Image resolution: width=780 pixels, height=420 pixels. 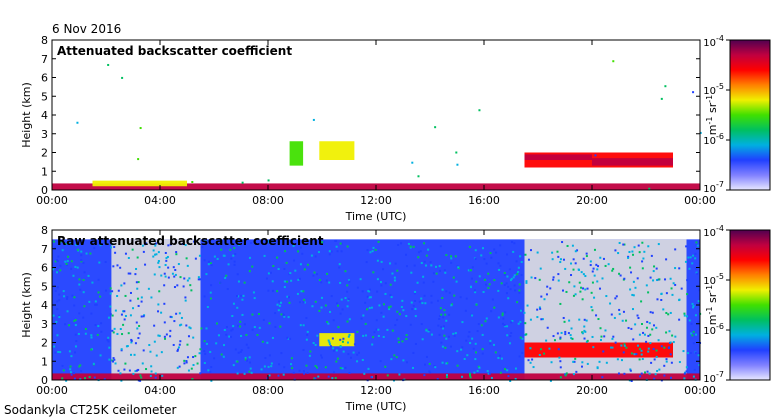 I want to click on colorbar, so click(x=750, y=115).